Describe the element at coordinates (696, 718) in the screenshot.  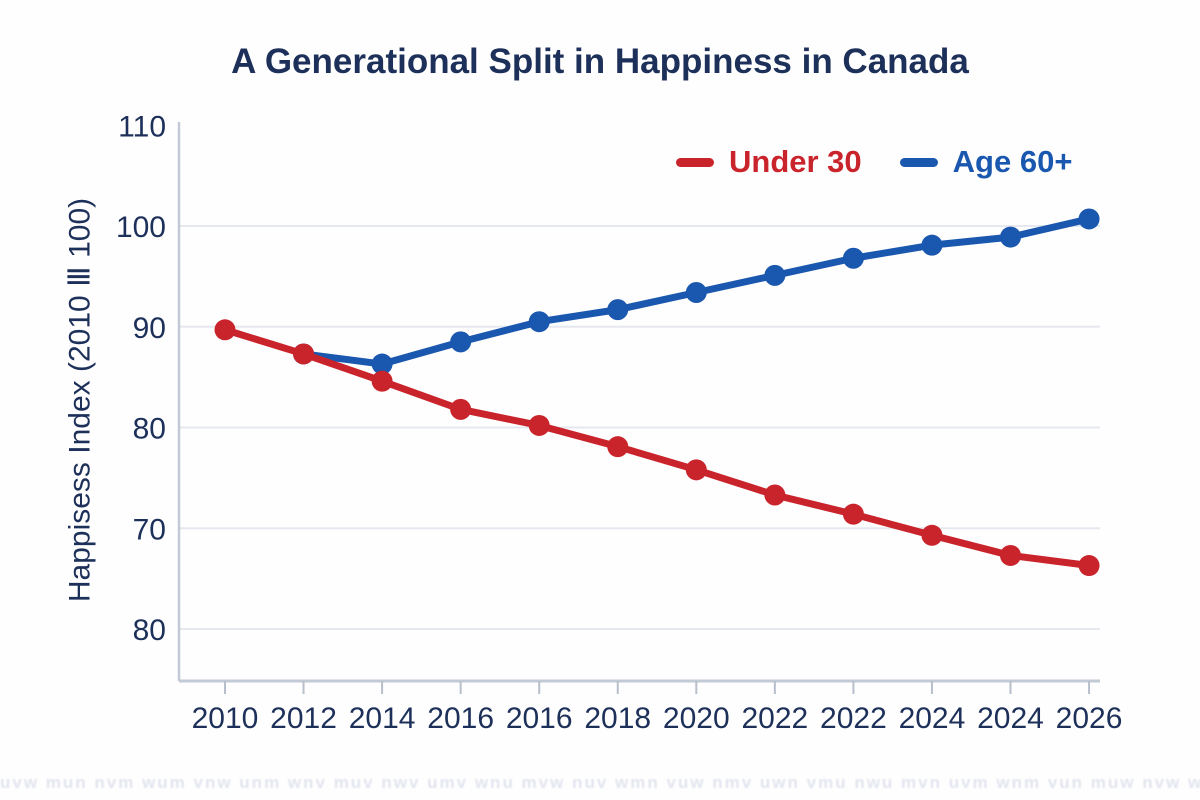
I see `x-tick-label: 2020` at that location.